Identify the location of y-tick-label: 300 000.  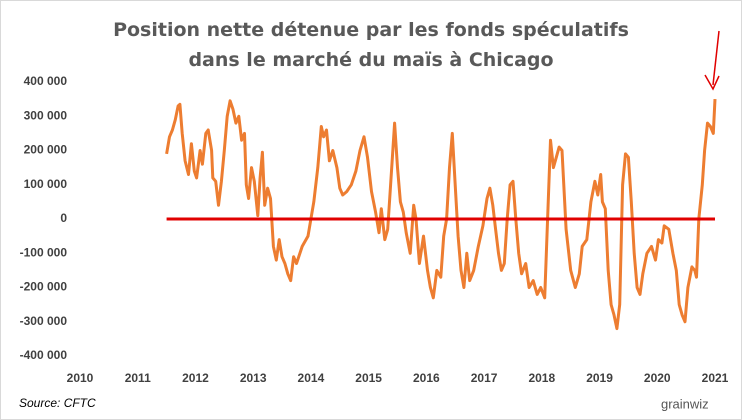
(46, 115).